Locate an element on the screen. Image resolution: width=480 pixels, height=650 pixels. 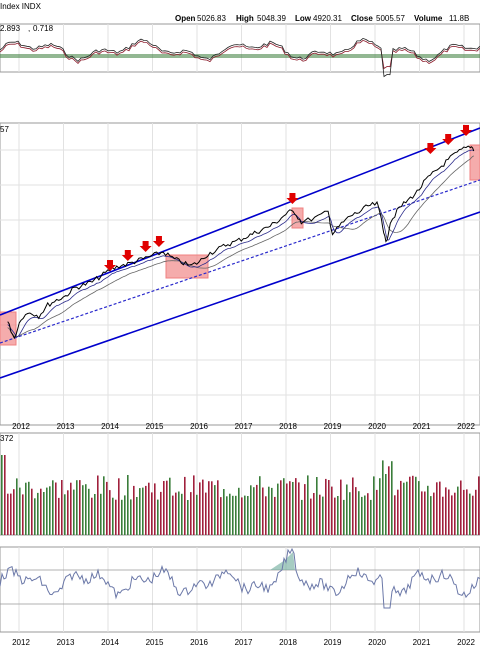
year-tick-label: 2016 is located at coordinates (199, 642).